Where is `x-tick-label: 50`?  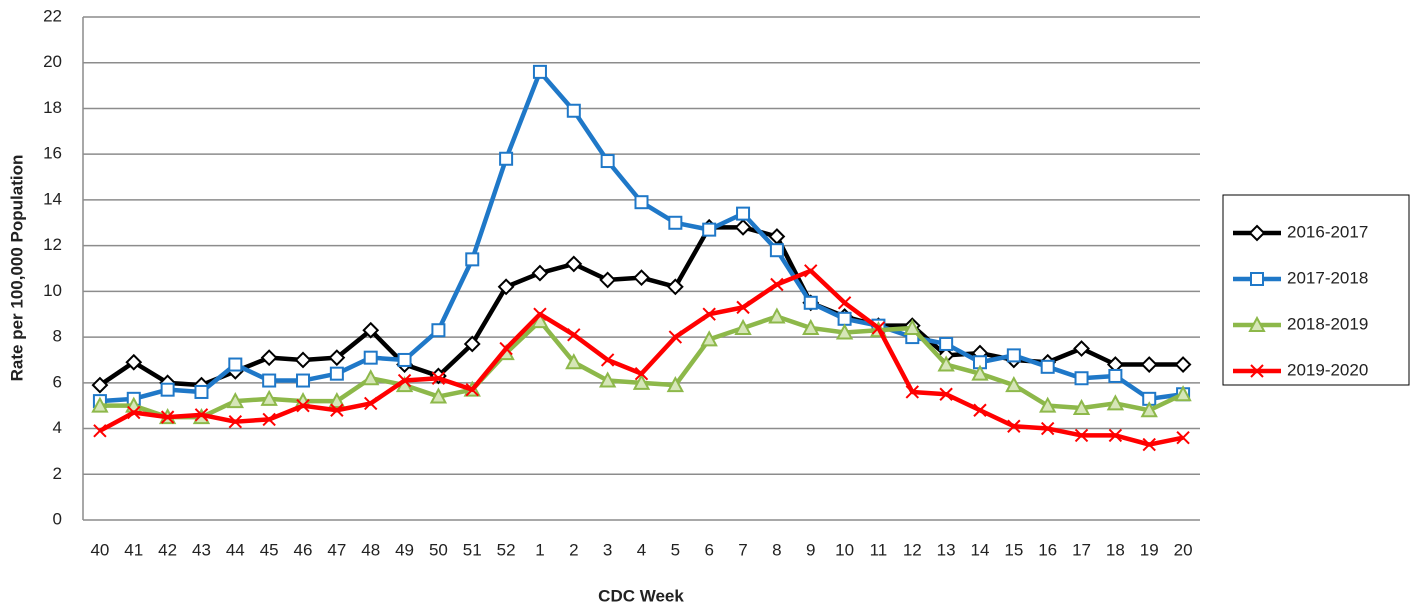 x-tick-label: 50 is located at coordinates (438, 549).